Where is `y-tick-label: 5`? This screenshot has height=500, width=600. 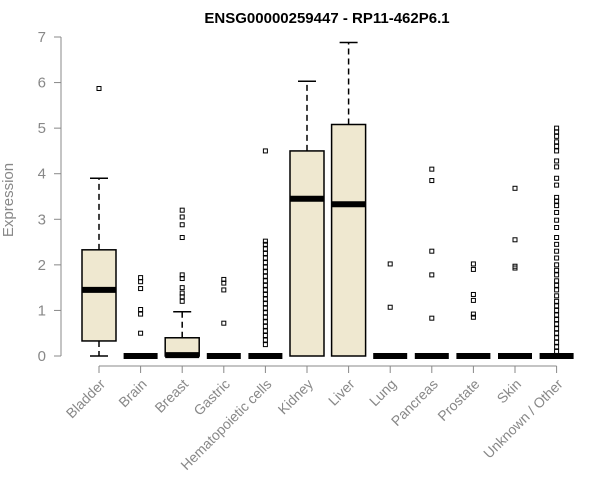
y-tick-label: 5 is located at coordinates (42, 128).